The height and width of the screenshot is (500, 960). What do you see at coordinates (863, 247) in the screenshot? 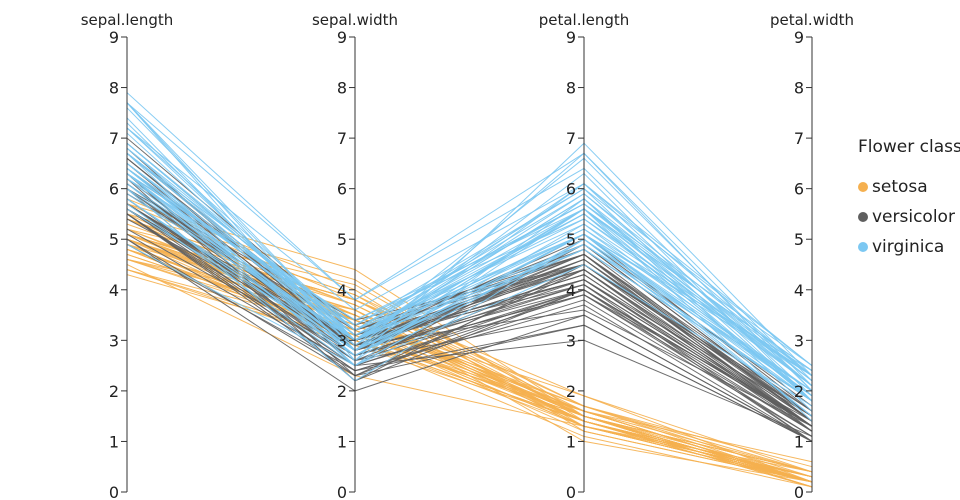
I see `legend-marker-virginica` at bounding box center [863, 247].